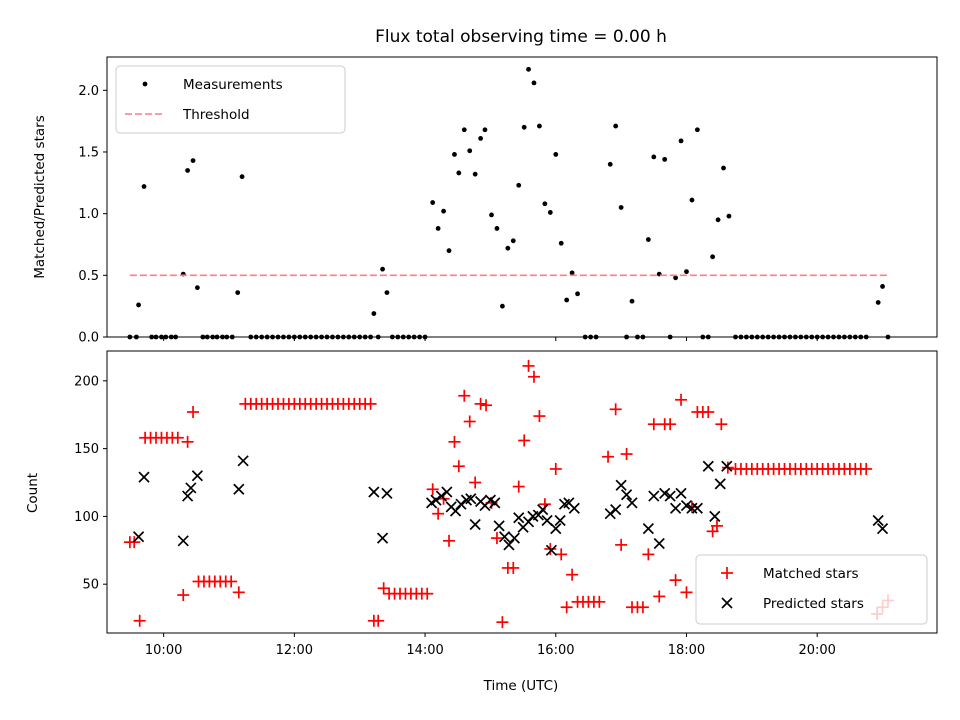  I want to click on legend-matched-stars-marker, so click(727, 573).